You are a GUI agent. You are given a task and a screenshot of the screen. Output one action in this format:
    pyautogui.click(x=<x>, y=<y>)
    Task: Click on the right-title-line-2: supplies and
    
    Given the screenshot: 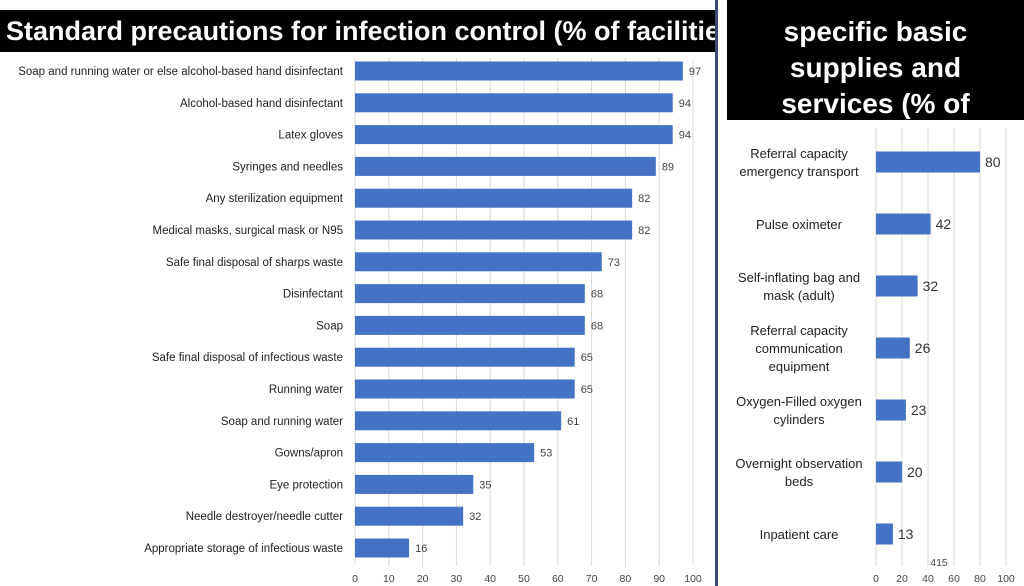 What is the action you would take?
    pyautogui.click(x=875, y=67)
    